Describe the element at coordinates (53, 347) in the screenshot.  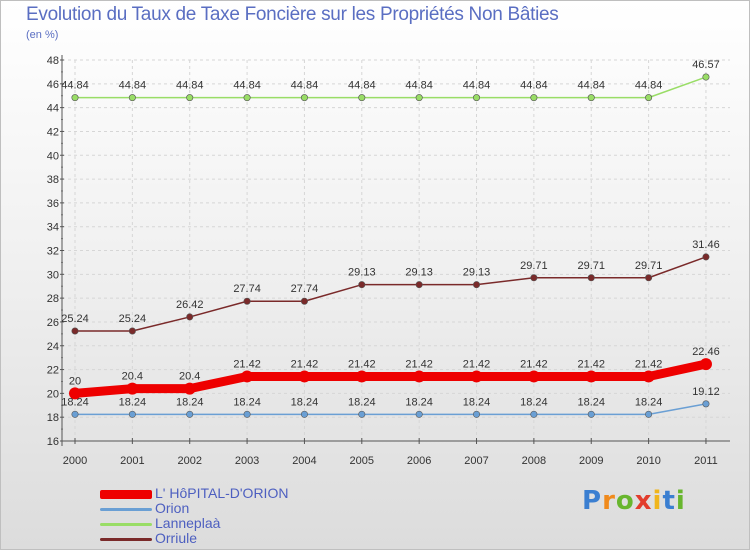
I see `y-tick-label: 24` at that location.